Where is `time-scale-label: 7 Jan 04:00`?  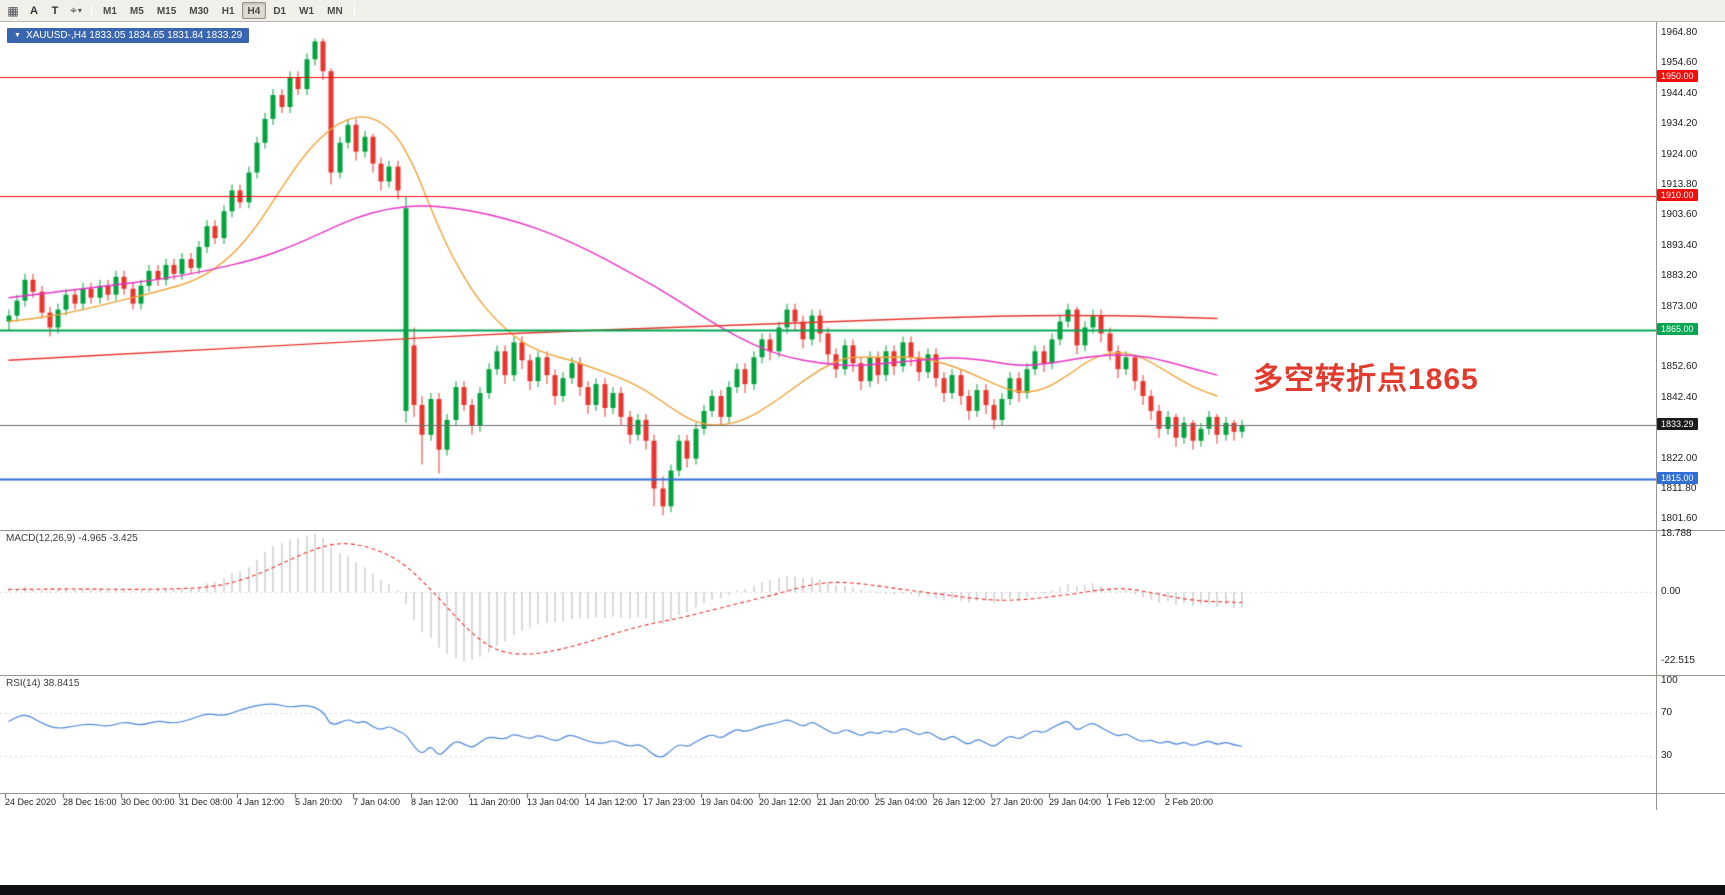
time-scale-label: 7 Jan 04:00 is located at coordinates (377, 802).